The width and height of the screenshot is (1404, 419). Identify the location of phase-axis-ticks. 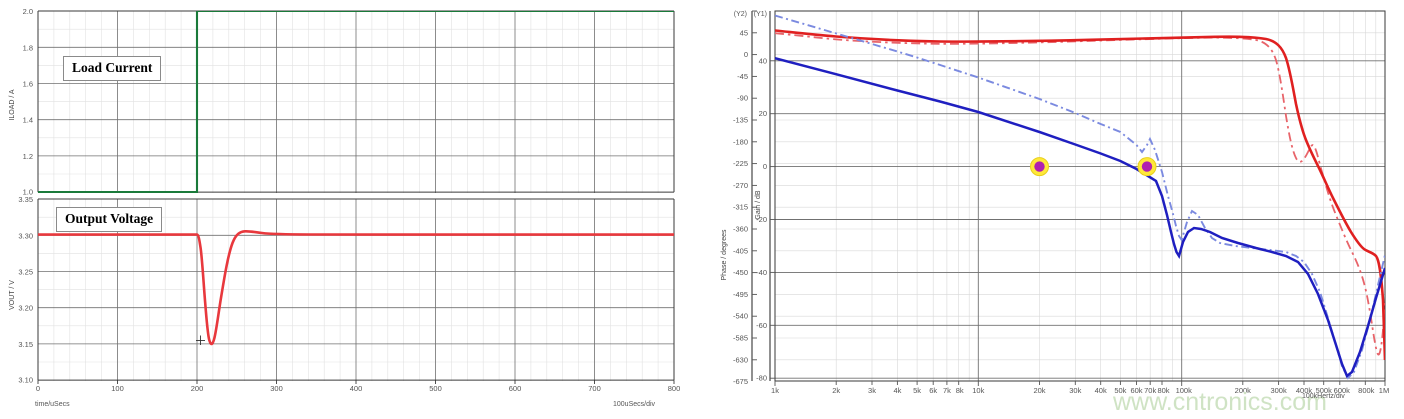
(754, 185).